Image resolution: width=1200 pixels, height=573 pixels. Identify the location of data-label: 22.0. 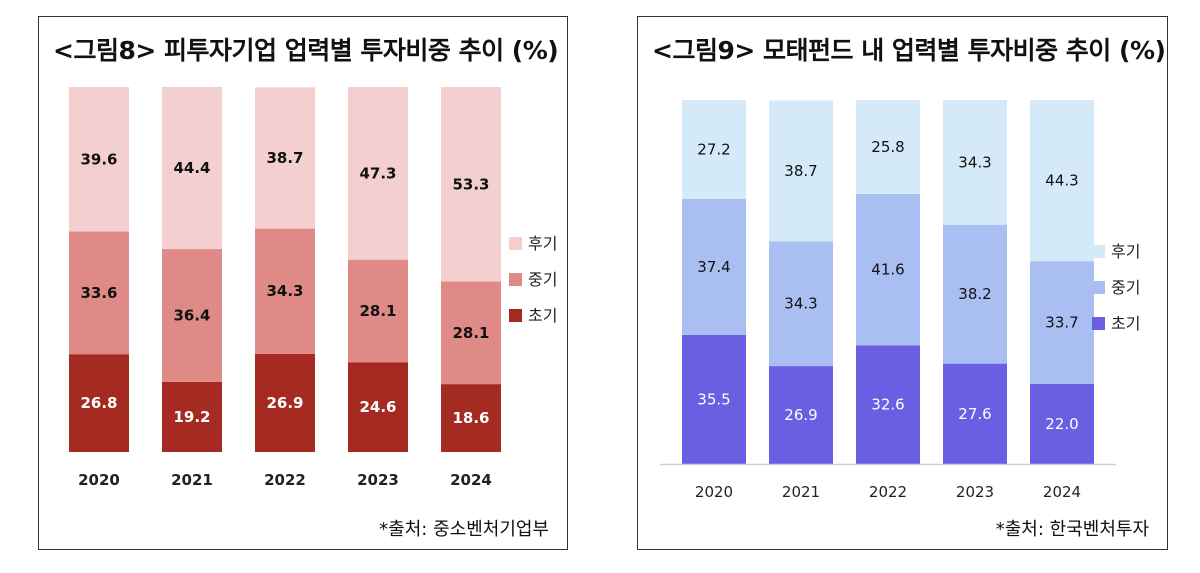
(1061, 424).